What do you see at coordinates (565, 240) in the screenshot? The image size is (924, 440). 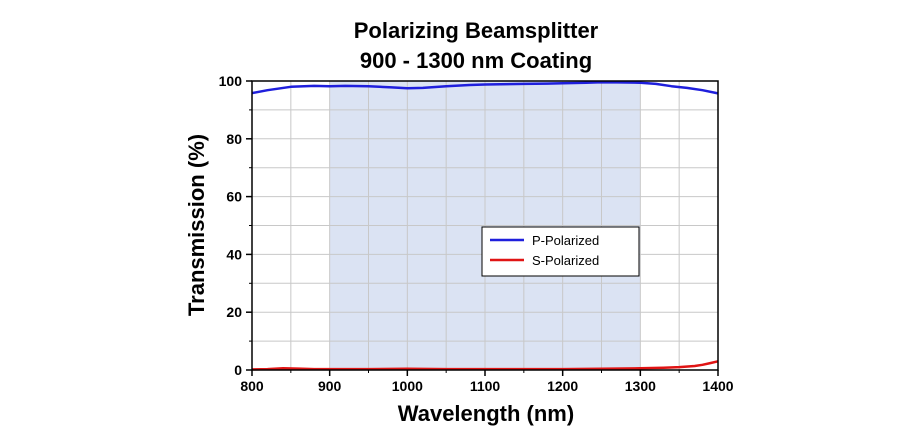 I see `legend-label-p-polarized: P-Polarized` at bounding box center [565, 240].